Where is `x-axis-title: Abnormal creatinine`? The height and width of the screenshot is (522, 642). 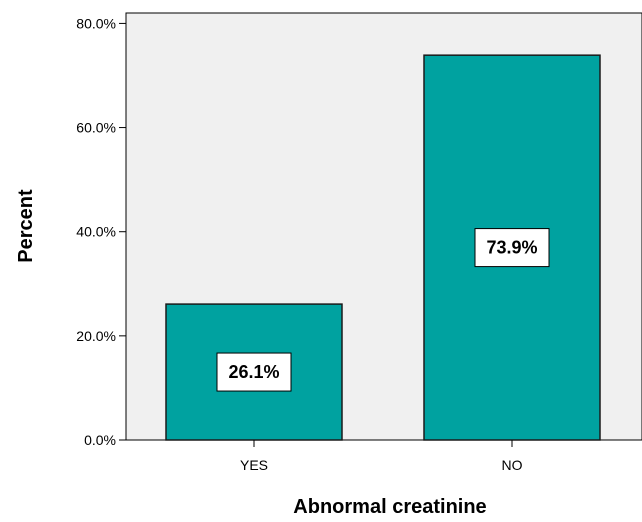
x-axis-title: Abnormal creatinine is located at coordinates (389, 507).